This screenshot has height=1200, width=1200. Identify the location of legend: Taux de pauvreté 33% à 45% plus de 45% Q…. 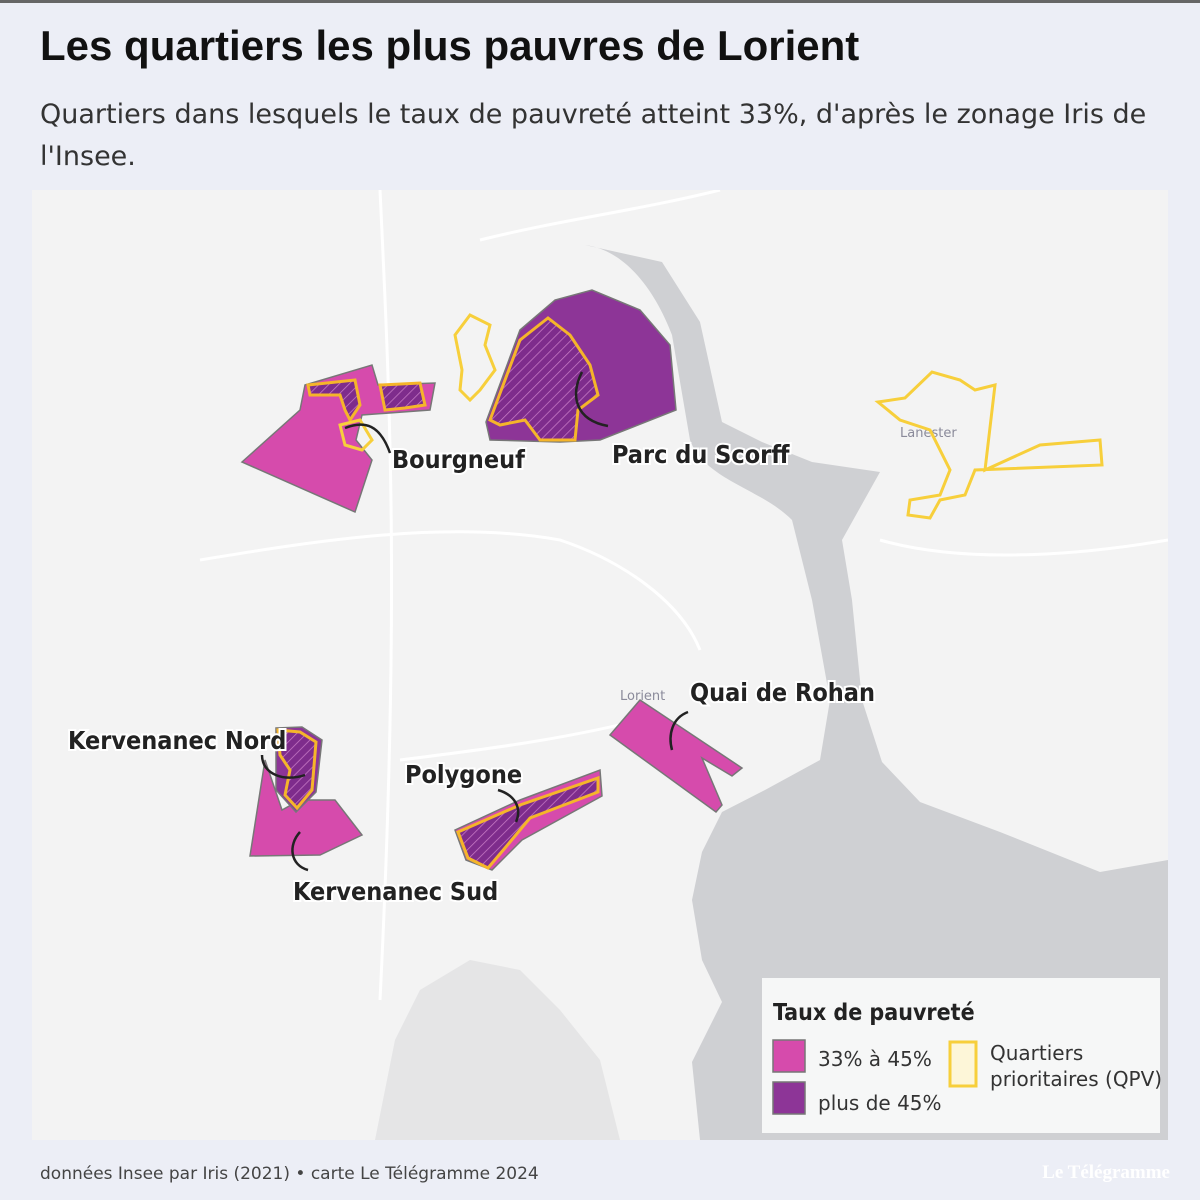
(962, 1055).